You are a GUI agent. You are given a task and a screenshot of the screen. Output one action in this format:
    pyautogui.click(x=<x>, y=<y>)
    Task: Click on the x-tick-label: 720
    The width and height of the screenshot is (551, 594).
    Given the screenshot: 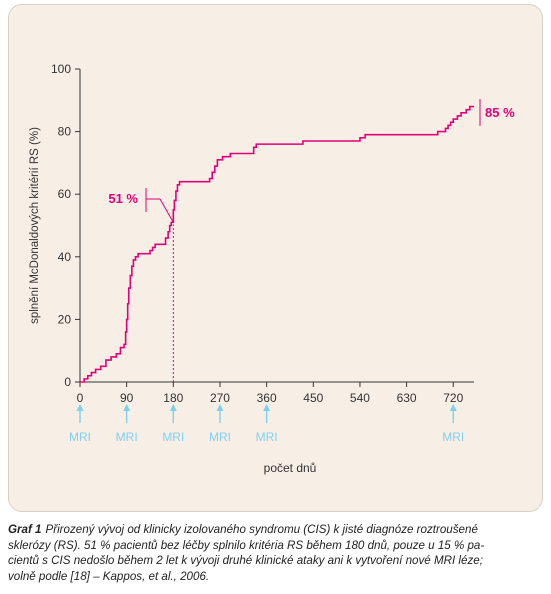 What is the action you would take?
    pyautogui.click(x=453, y=398)
    